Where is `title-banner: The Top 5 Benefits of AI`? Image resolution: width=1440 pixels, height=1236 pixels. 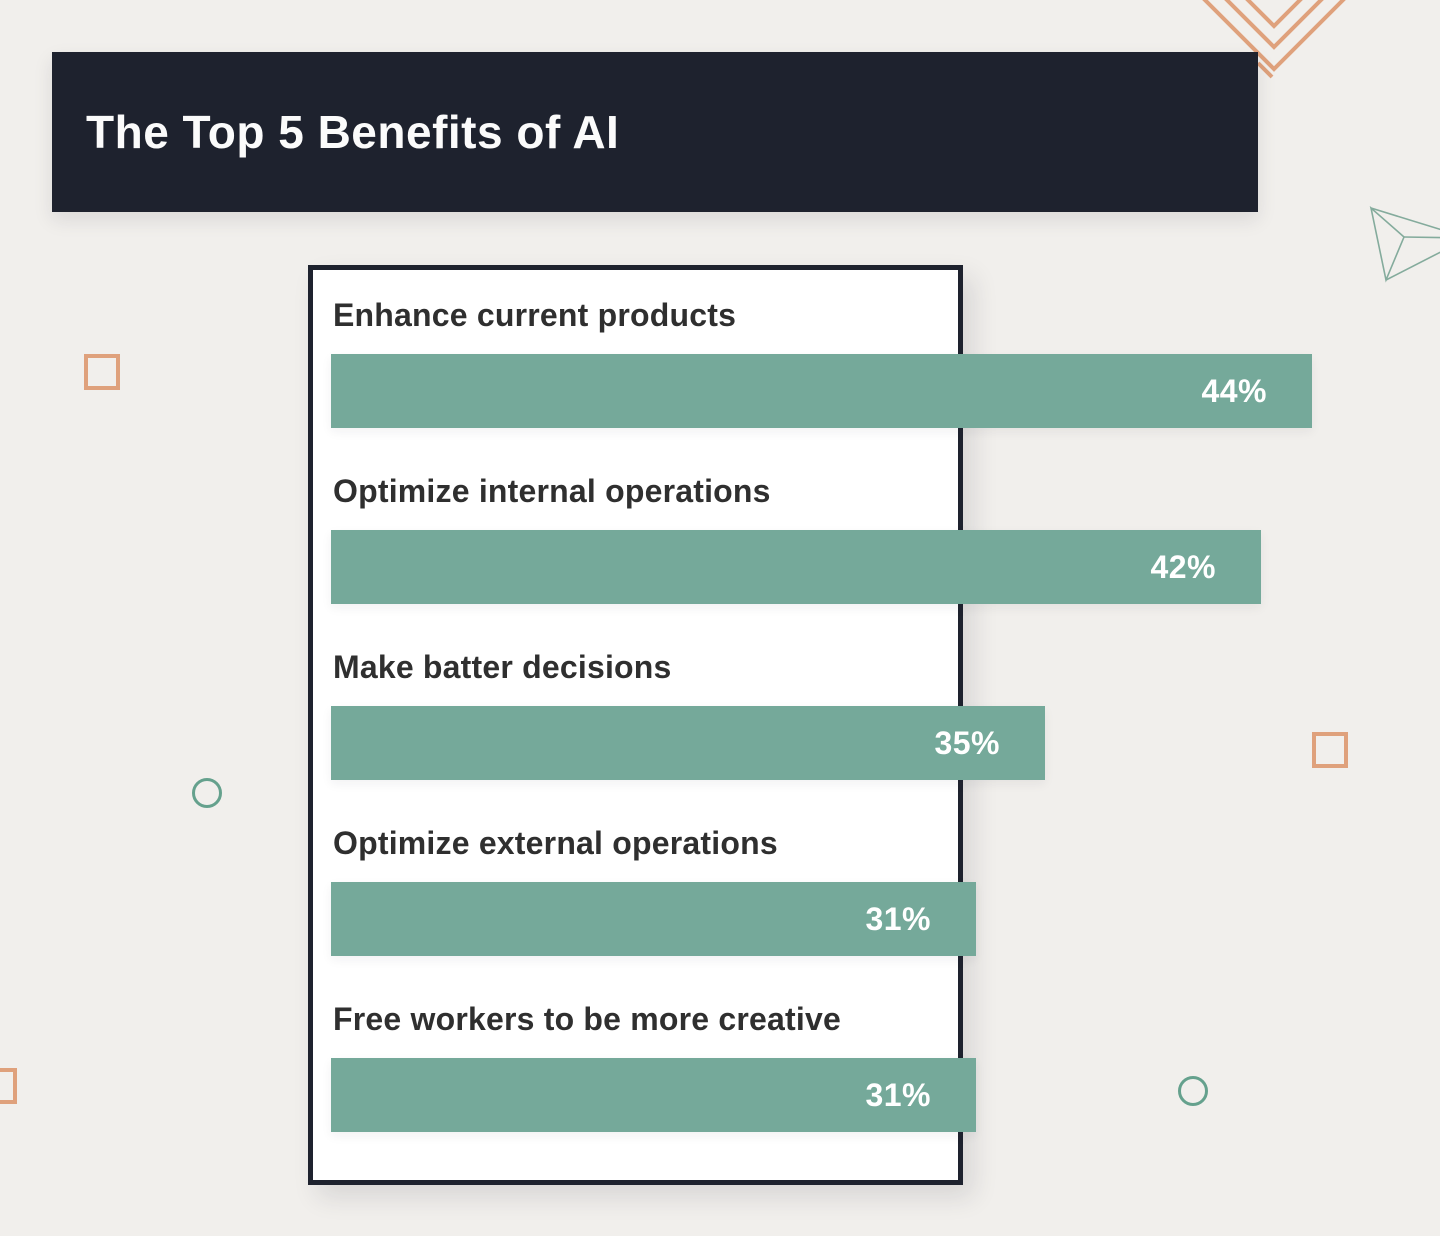 title-banner: The Top 5 Benefits of AI is located at coordinates (655, 132).